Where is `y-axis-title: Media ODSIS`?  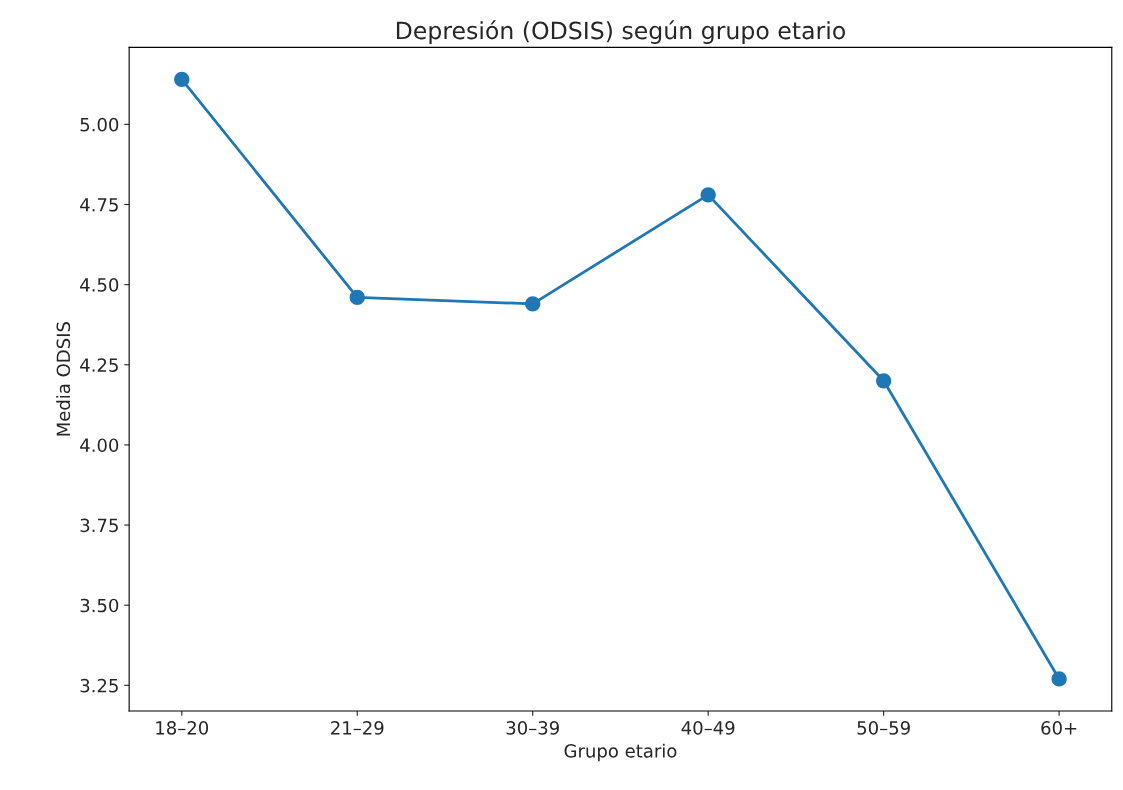 y-axis-title: Media ODSIS is located at coordinates (63, 379).